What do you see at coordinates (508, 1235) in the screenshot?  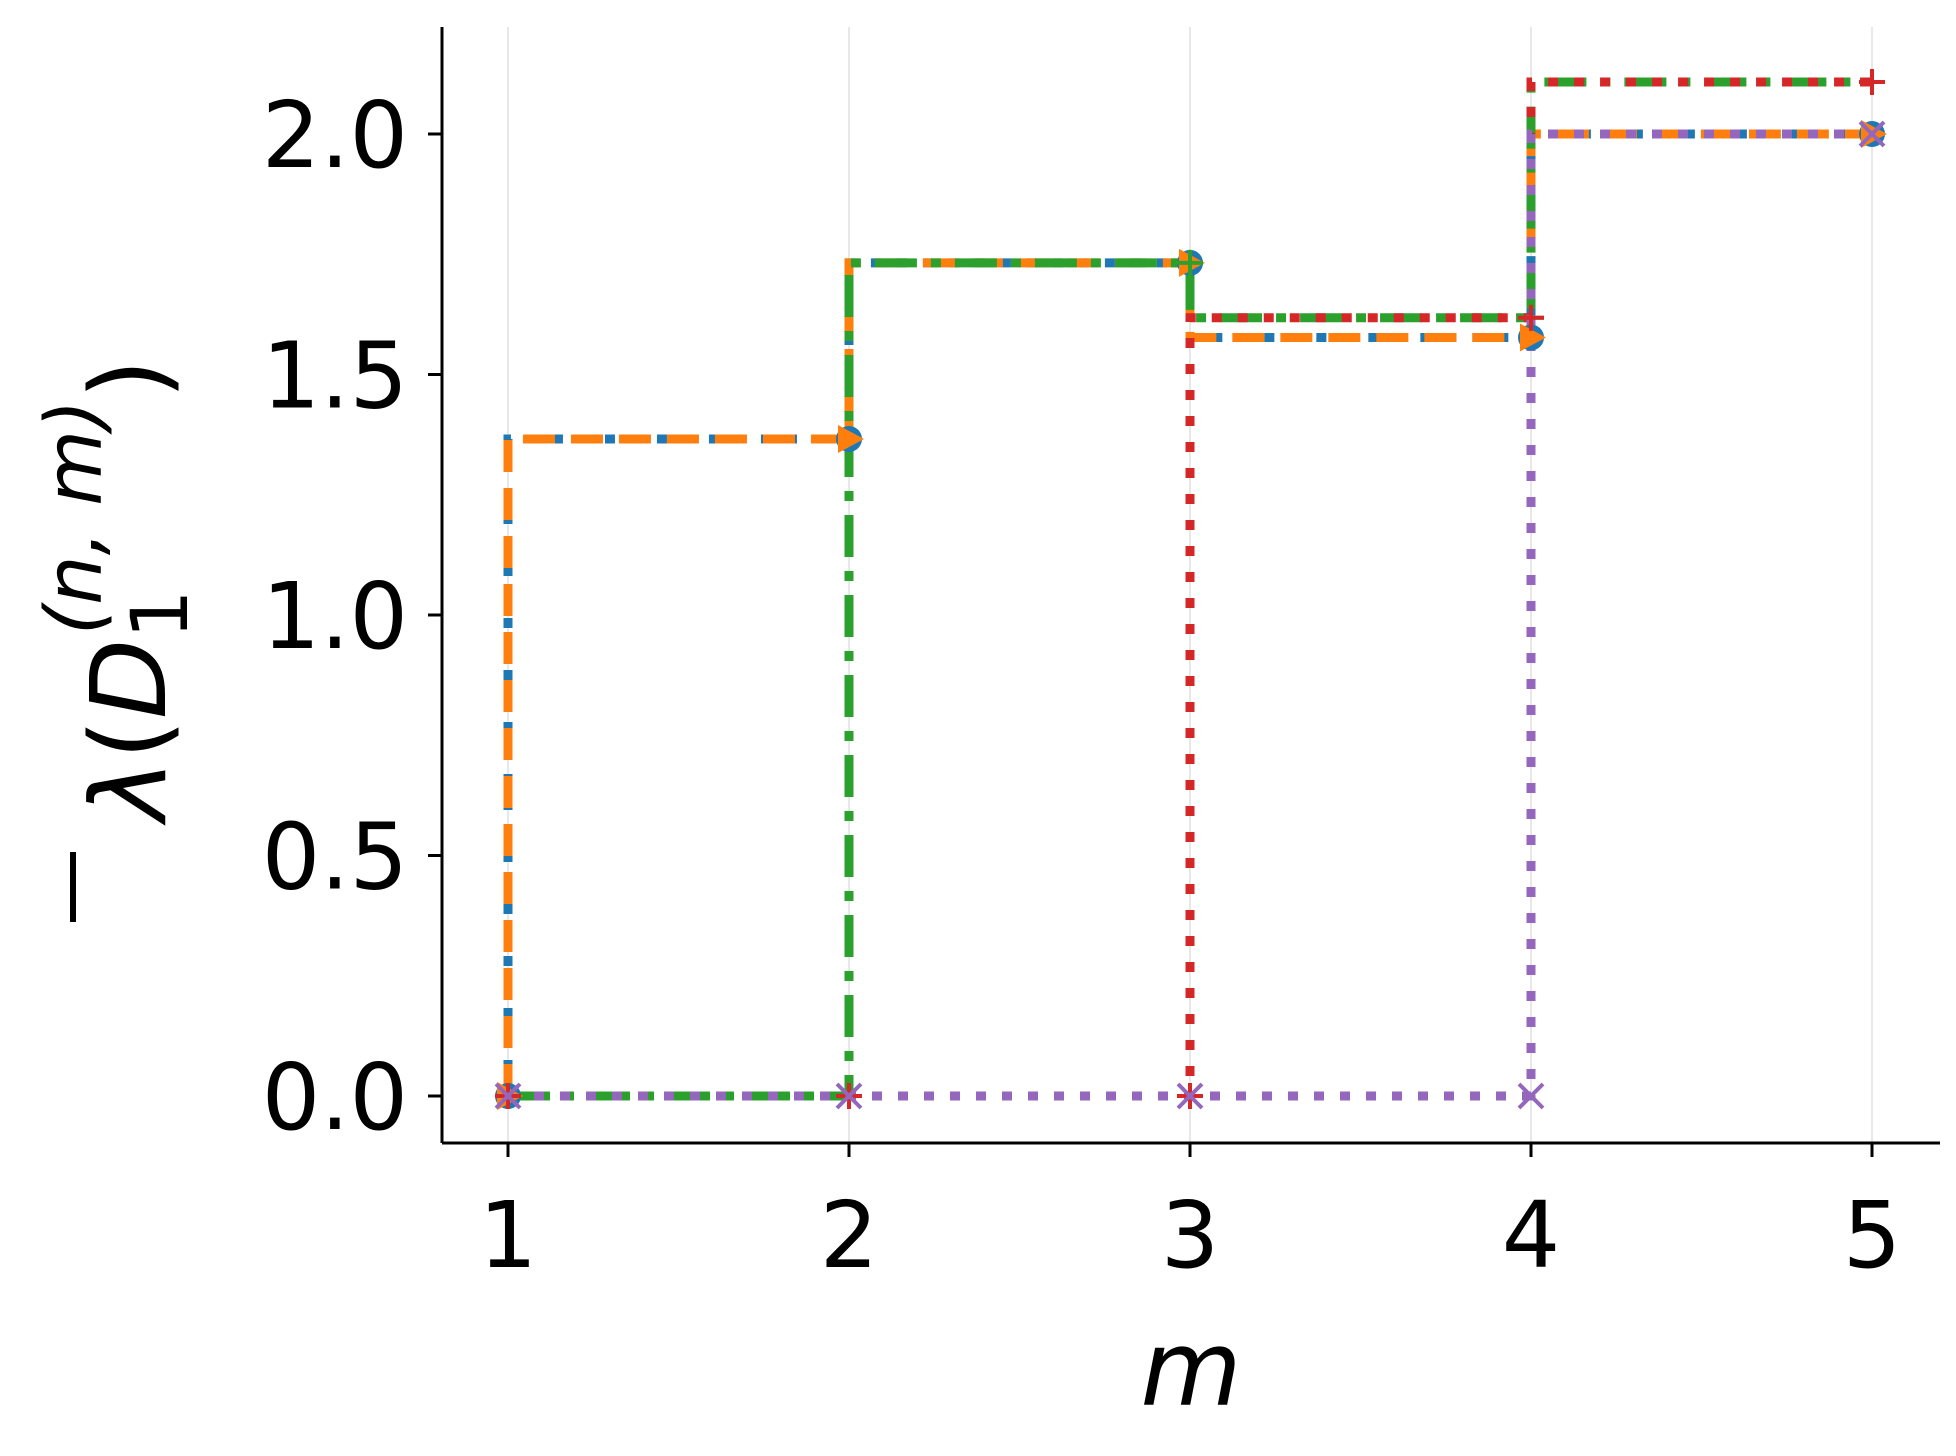 I see `x-tick-label-0: 1` at bounding box center [508, 1235].